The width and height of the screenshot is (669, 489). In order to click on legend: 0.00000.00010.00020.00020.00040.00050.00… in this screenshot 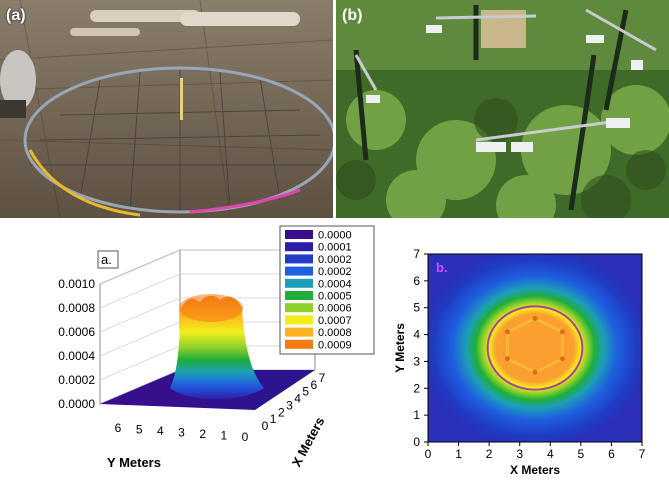, I will do `click(327, 290)`.